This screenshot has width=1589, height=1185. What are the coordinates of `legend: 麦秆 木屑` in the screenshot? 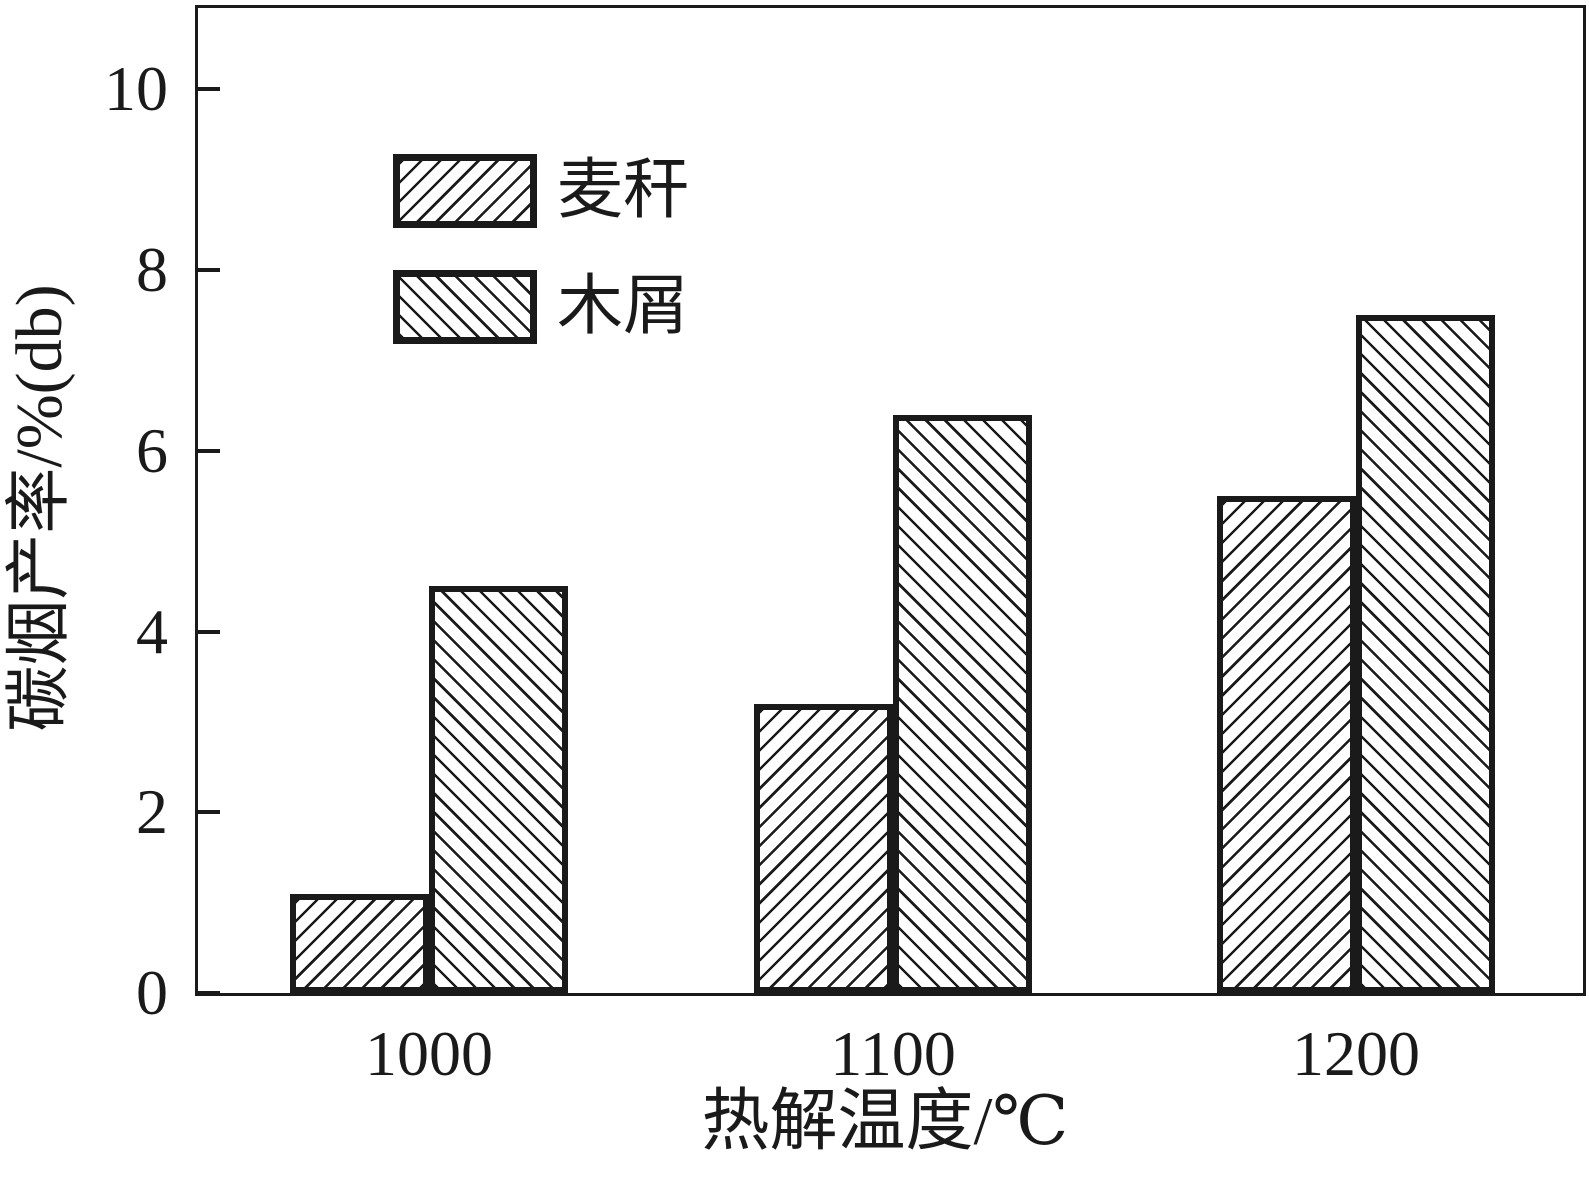 It's located at (541, 249).